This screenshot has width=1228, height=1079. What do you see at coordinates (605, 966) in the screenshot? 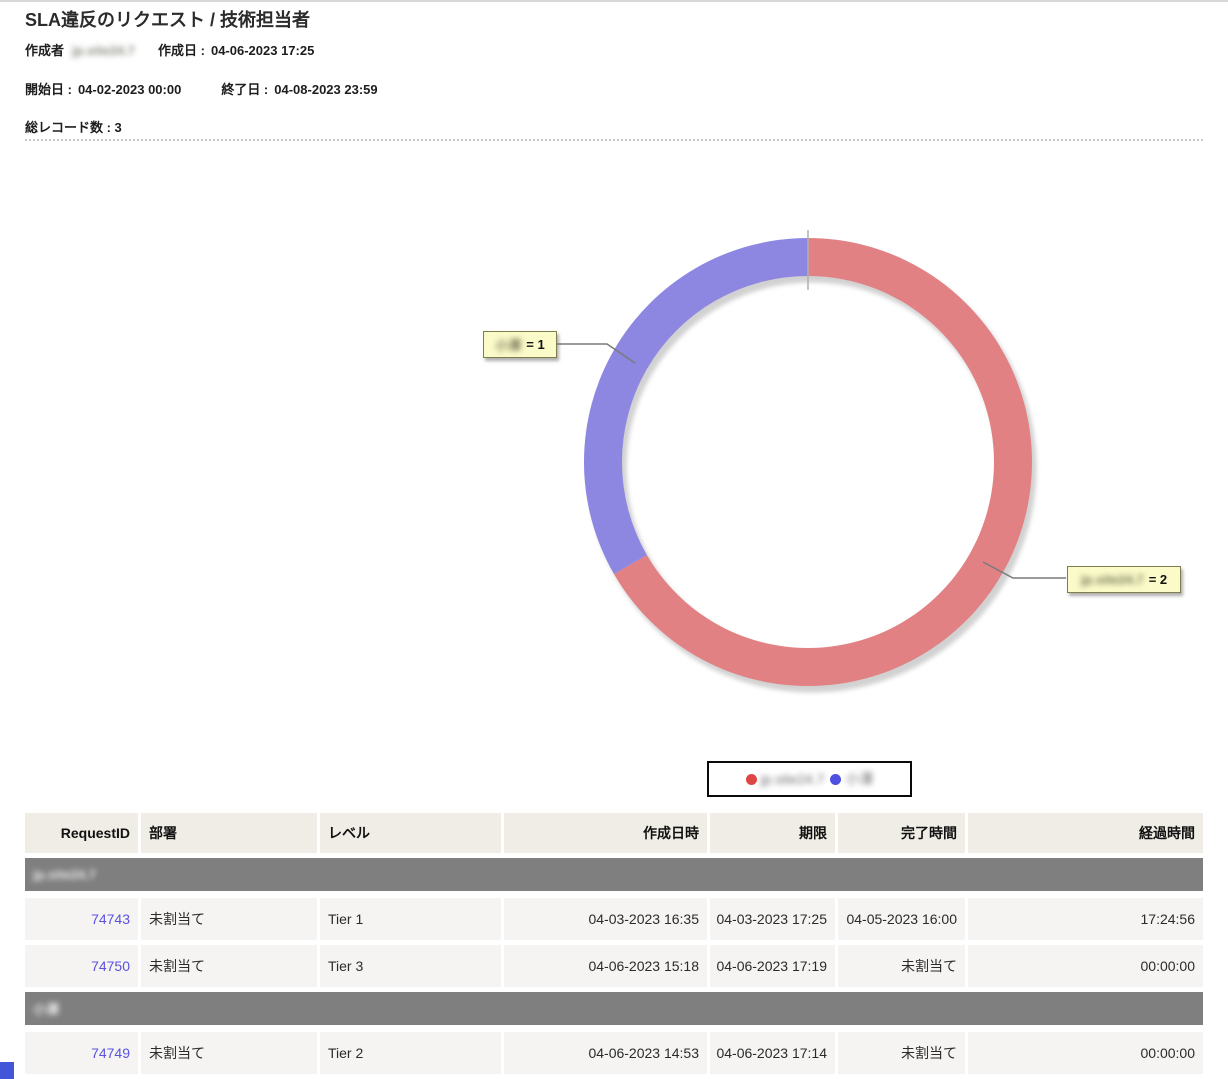
I see `created-cell: 04-06-2023 15:18` at bounding box center [605, 966].